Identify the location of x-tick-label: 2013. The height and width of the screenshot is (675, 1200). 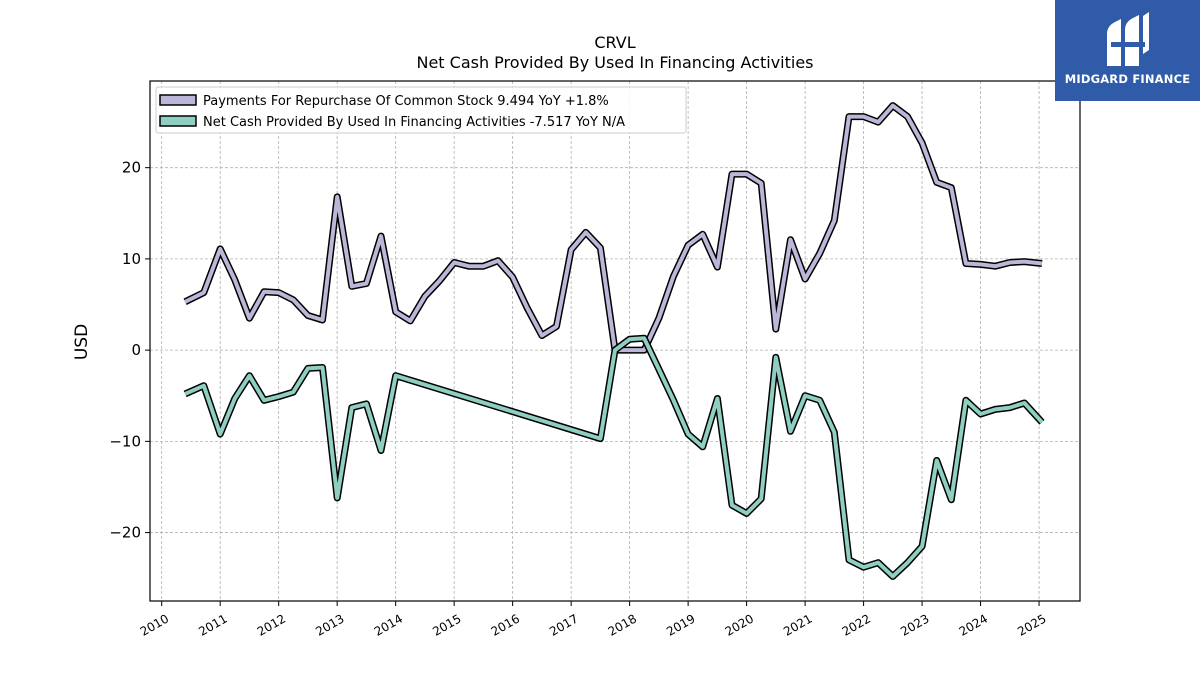
(329, 624).